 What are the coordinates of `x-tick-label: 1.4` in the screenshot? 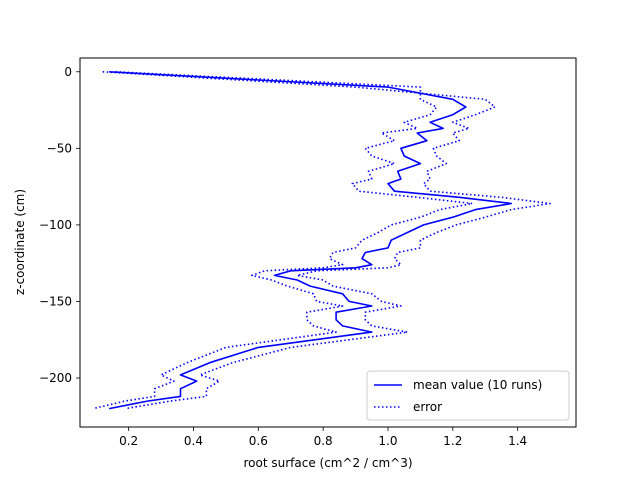 It's located at (517, 441).